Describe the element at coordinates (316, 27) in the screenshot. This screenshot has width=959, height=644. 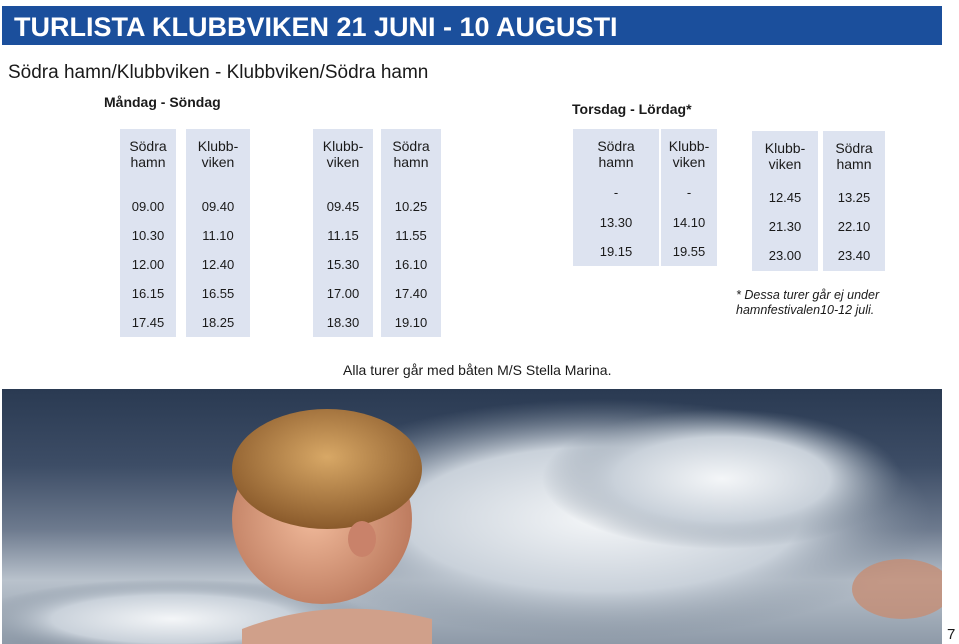
I see `page-title: TURLISTA KLUBBVIKEN 21 JUNI - 10 AUGUSTI` at that location.